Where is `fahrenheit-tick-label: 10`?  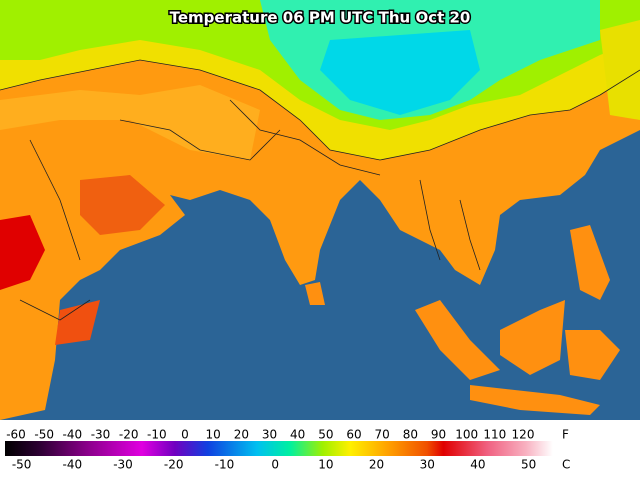
fahrenheit-tick-label: 10 is located at coordinates (213, 435).